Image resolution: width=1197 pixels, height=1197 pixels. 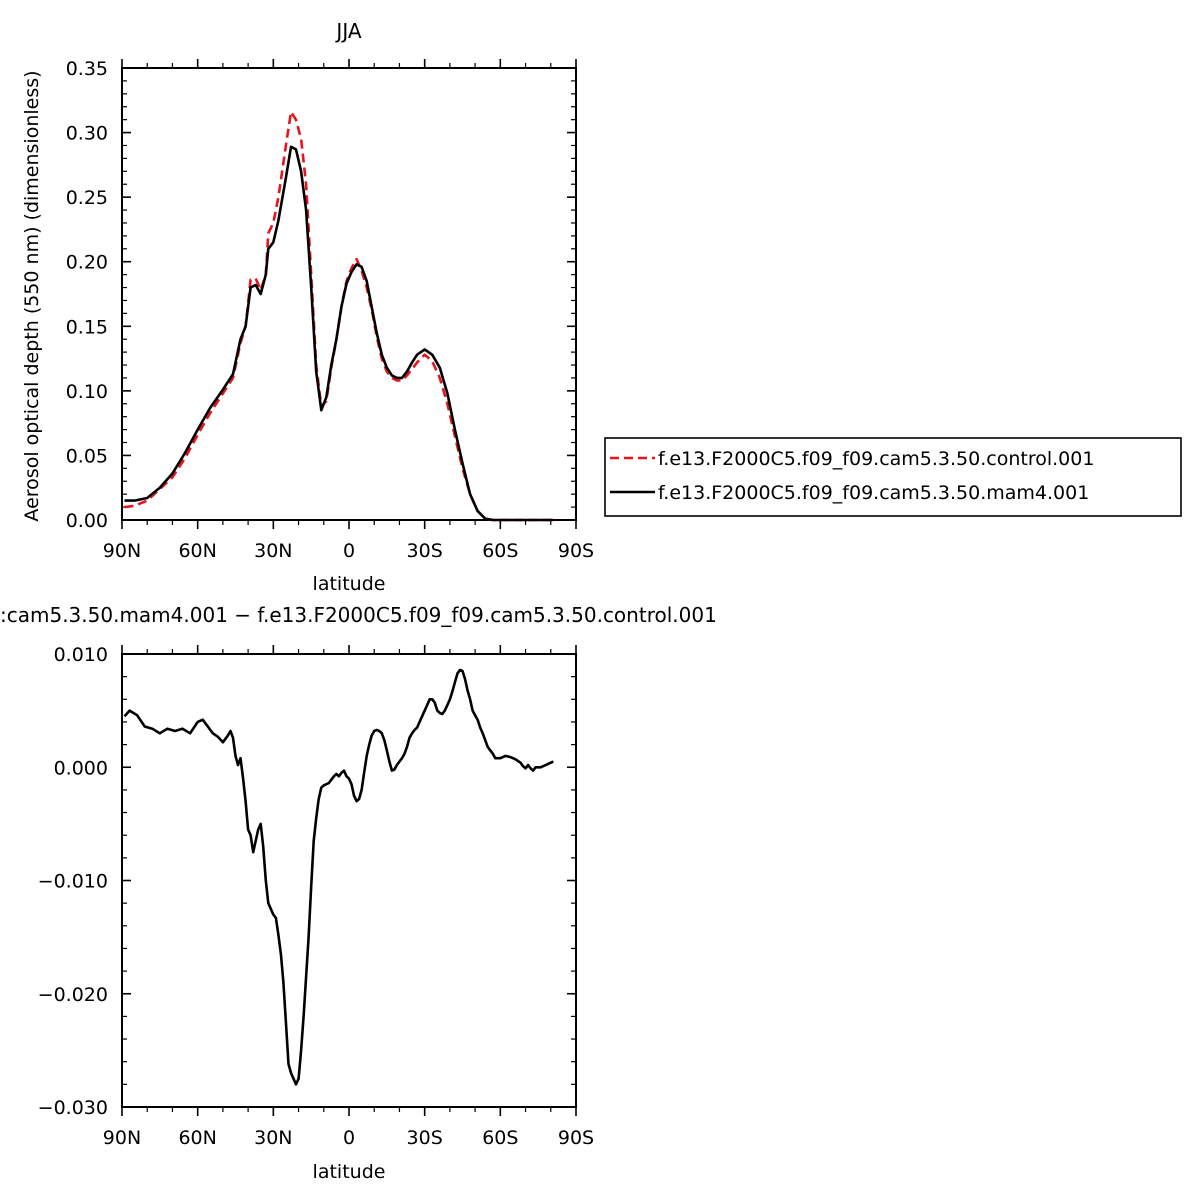 I want to click on y-tick-label: 0.25, so click(x=87, y=198).